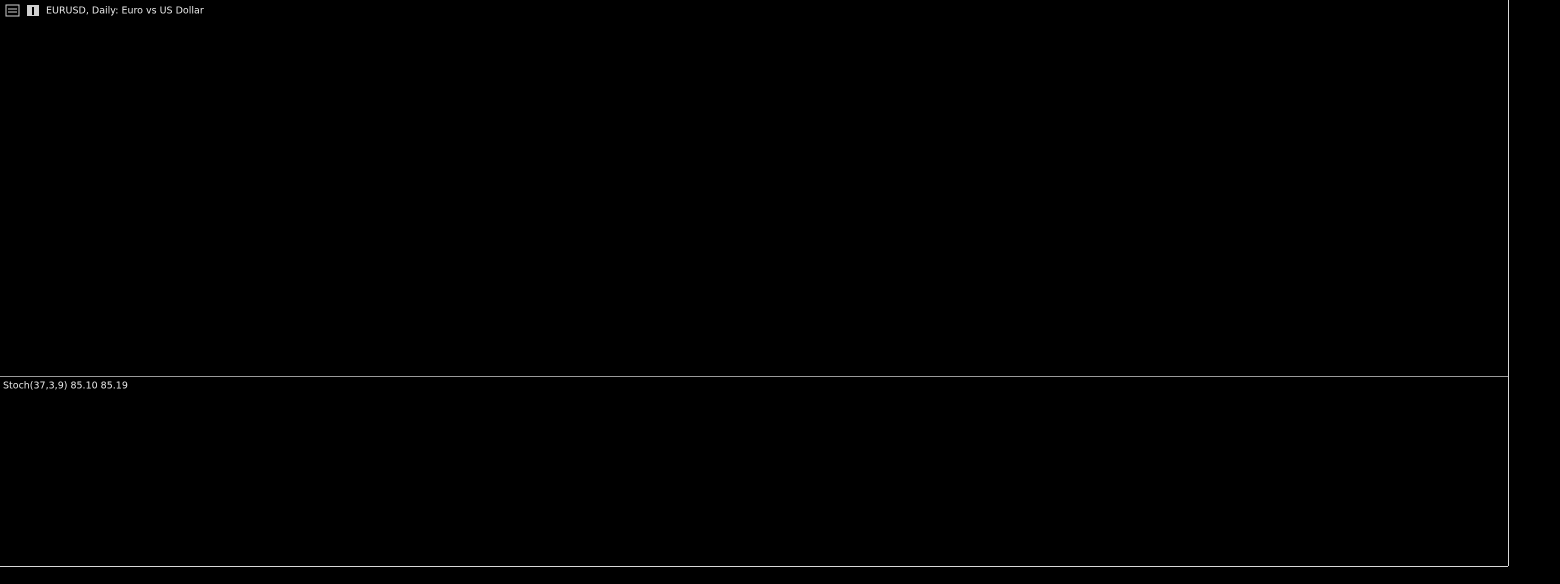 This screenshot has width=1560, height=584. I want to click on title-icons, so click(22, 10).